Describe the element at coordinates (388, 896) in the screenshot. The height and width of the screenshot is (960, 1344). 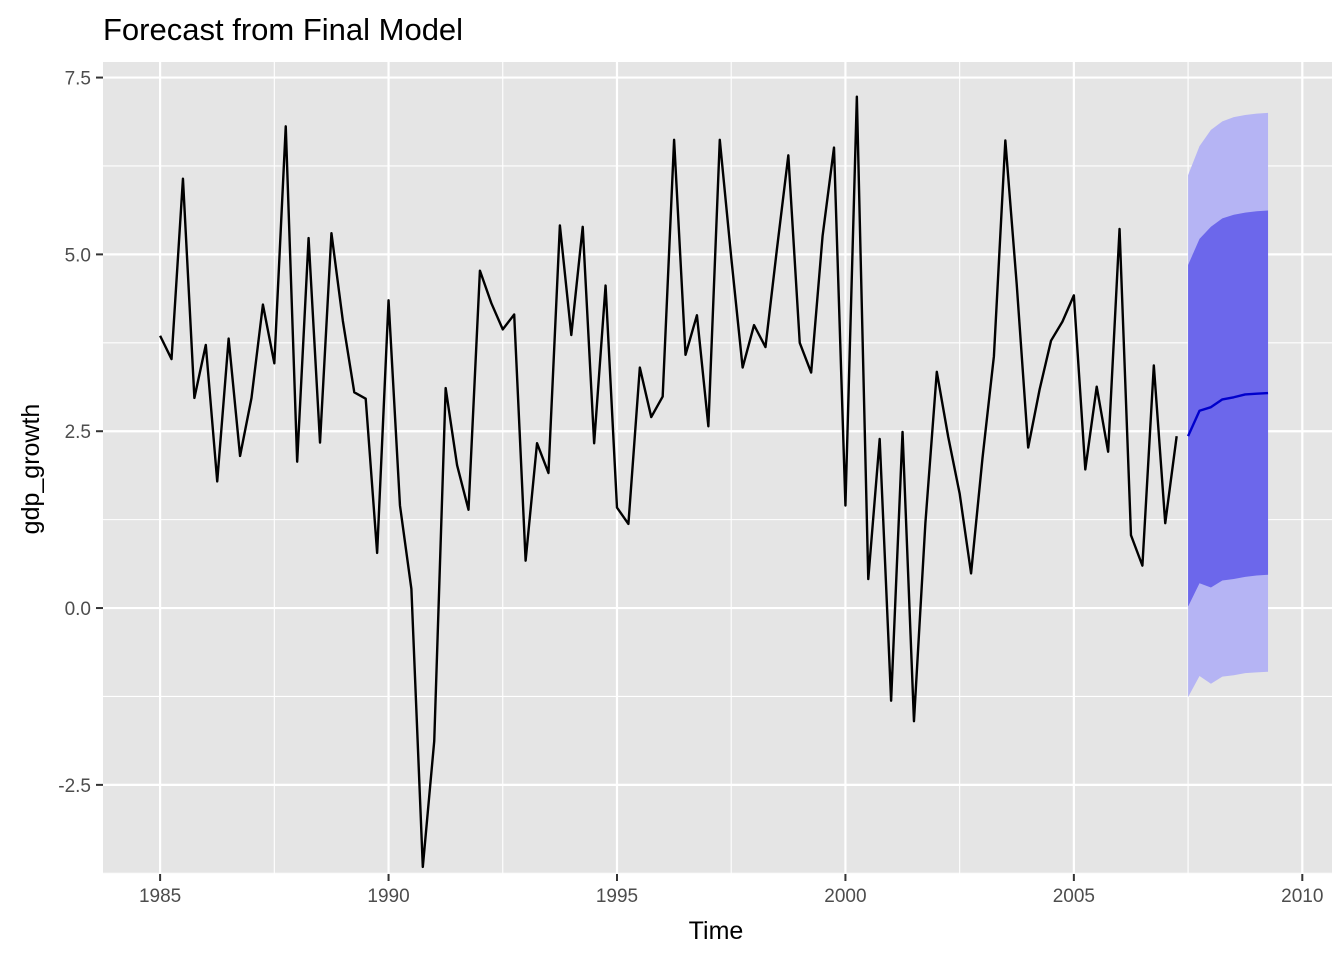
I see `x-tick-label: 1990` at that location.